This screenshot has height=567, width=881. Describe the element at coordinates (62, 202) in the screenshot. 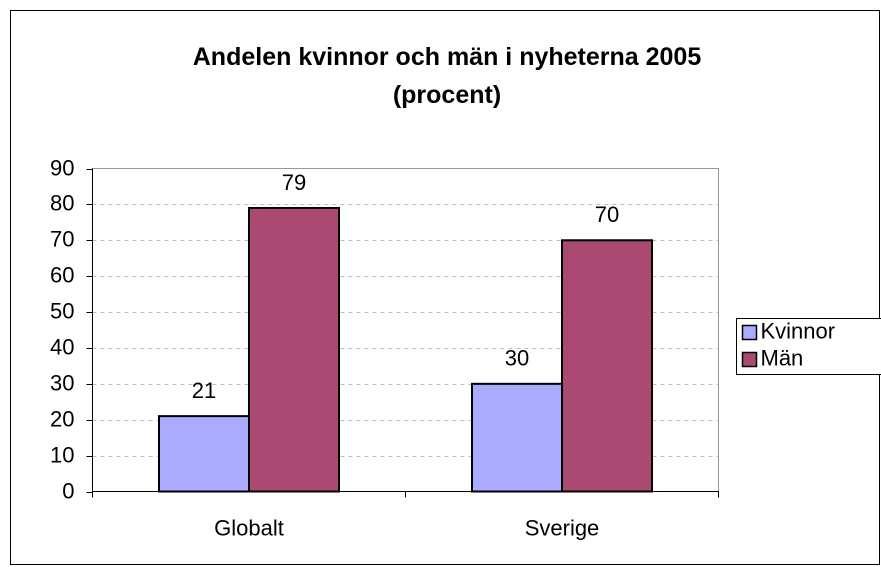

I see `y-tick-label: 80` at that location.